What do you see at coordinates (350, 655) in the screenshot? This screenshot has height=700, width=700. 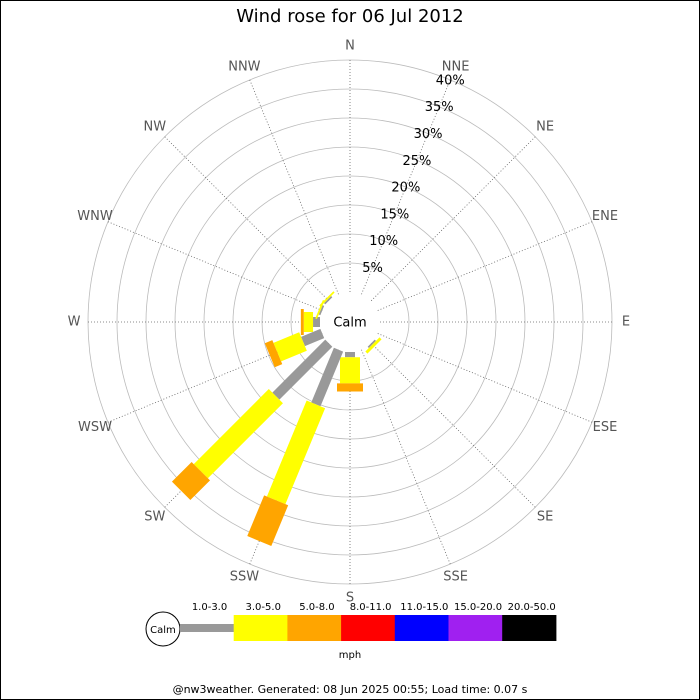 I see `unit-label: mph` at bounding box center [350, 655].